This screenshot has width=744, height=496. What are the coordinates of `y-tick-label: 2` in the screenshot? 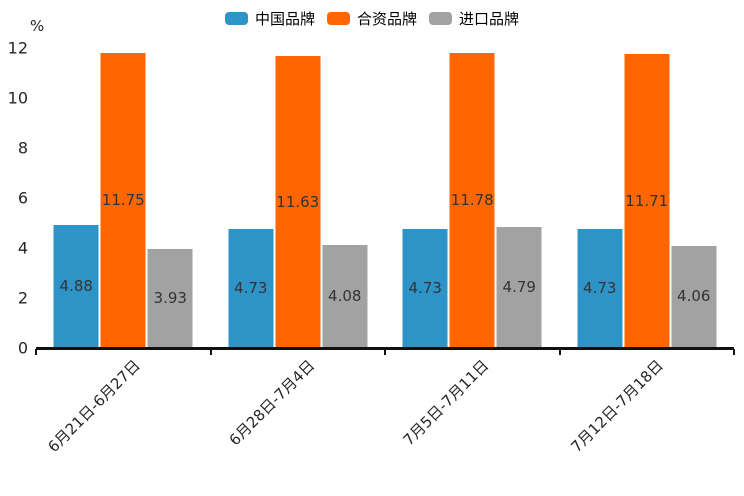 It's located at (22, 298).